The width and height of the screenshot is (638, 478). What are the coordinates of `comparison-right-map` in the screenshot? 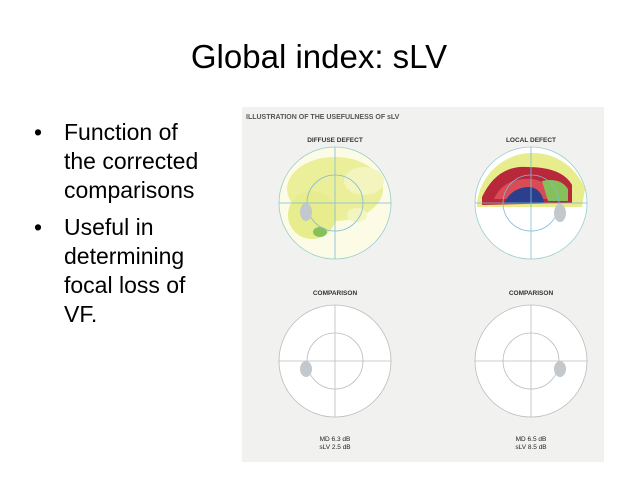 It's located at (531, 361).